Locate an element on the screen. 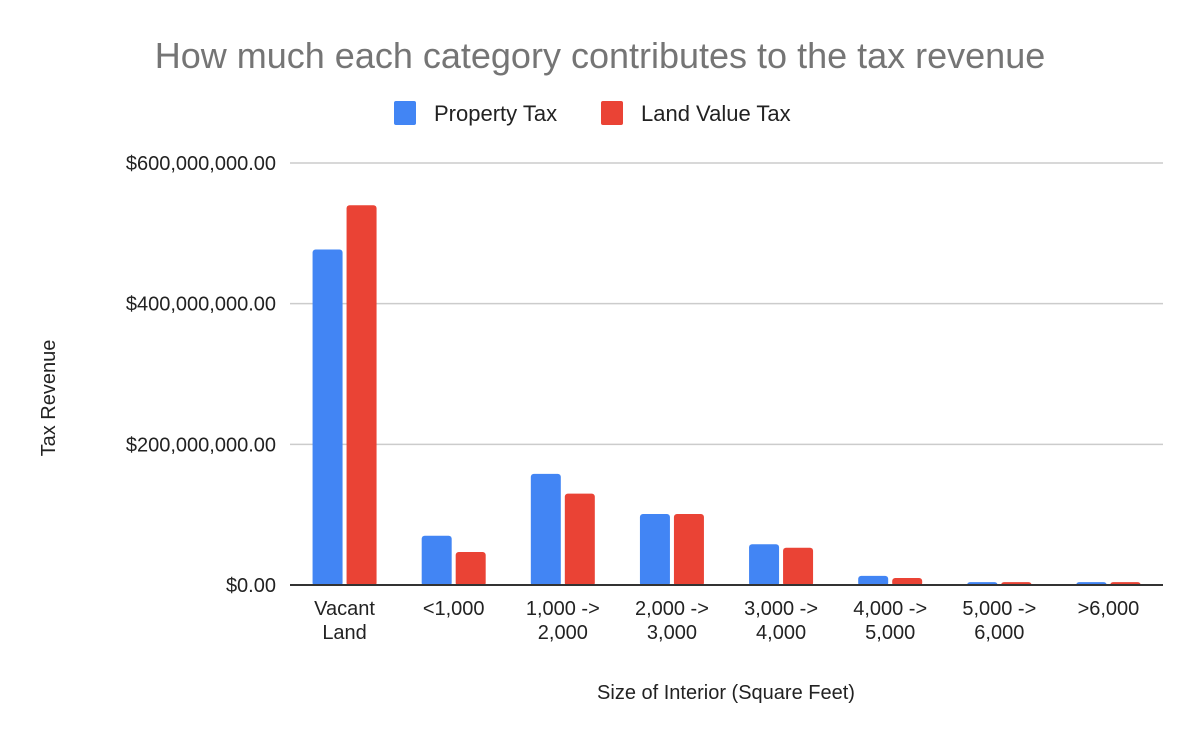 Image resolution: width=1200 pixels, height=742 pixels. legend-item-land-value-tax: Land Value Tax is located at coordinates (696, 113).